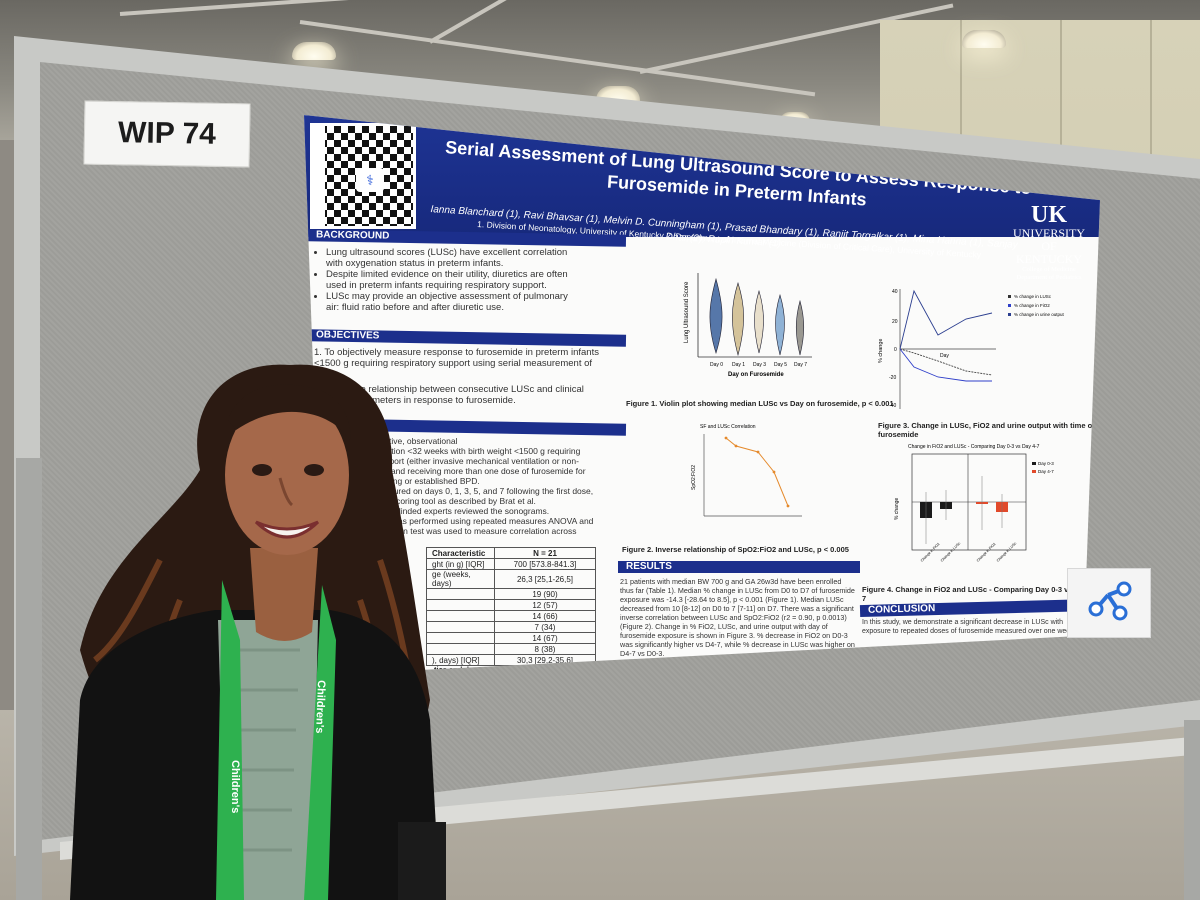 The image size is (1200, 900). What do you see at coordinates (286, 492) in the screenshot?
I see `presenter-nose` at bounding box center [286, 492].